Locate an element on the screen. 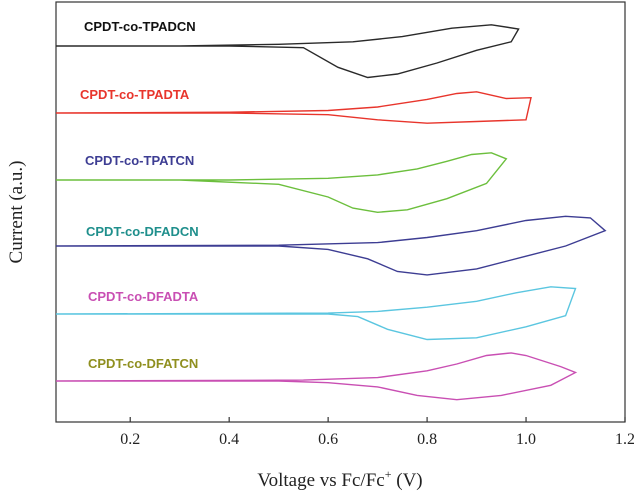 Image resolution: width=634 pixels, height=499 pixels. x-tick-label: 1.2 is located at coordinates (624, 439).